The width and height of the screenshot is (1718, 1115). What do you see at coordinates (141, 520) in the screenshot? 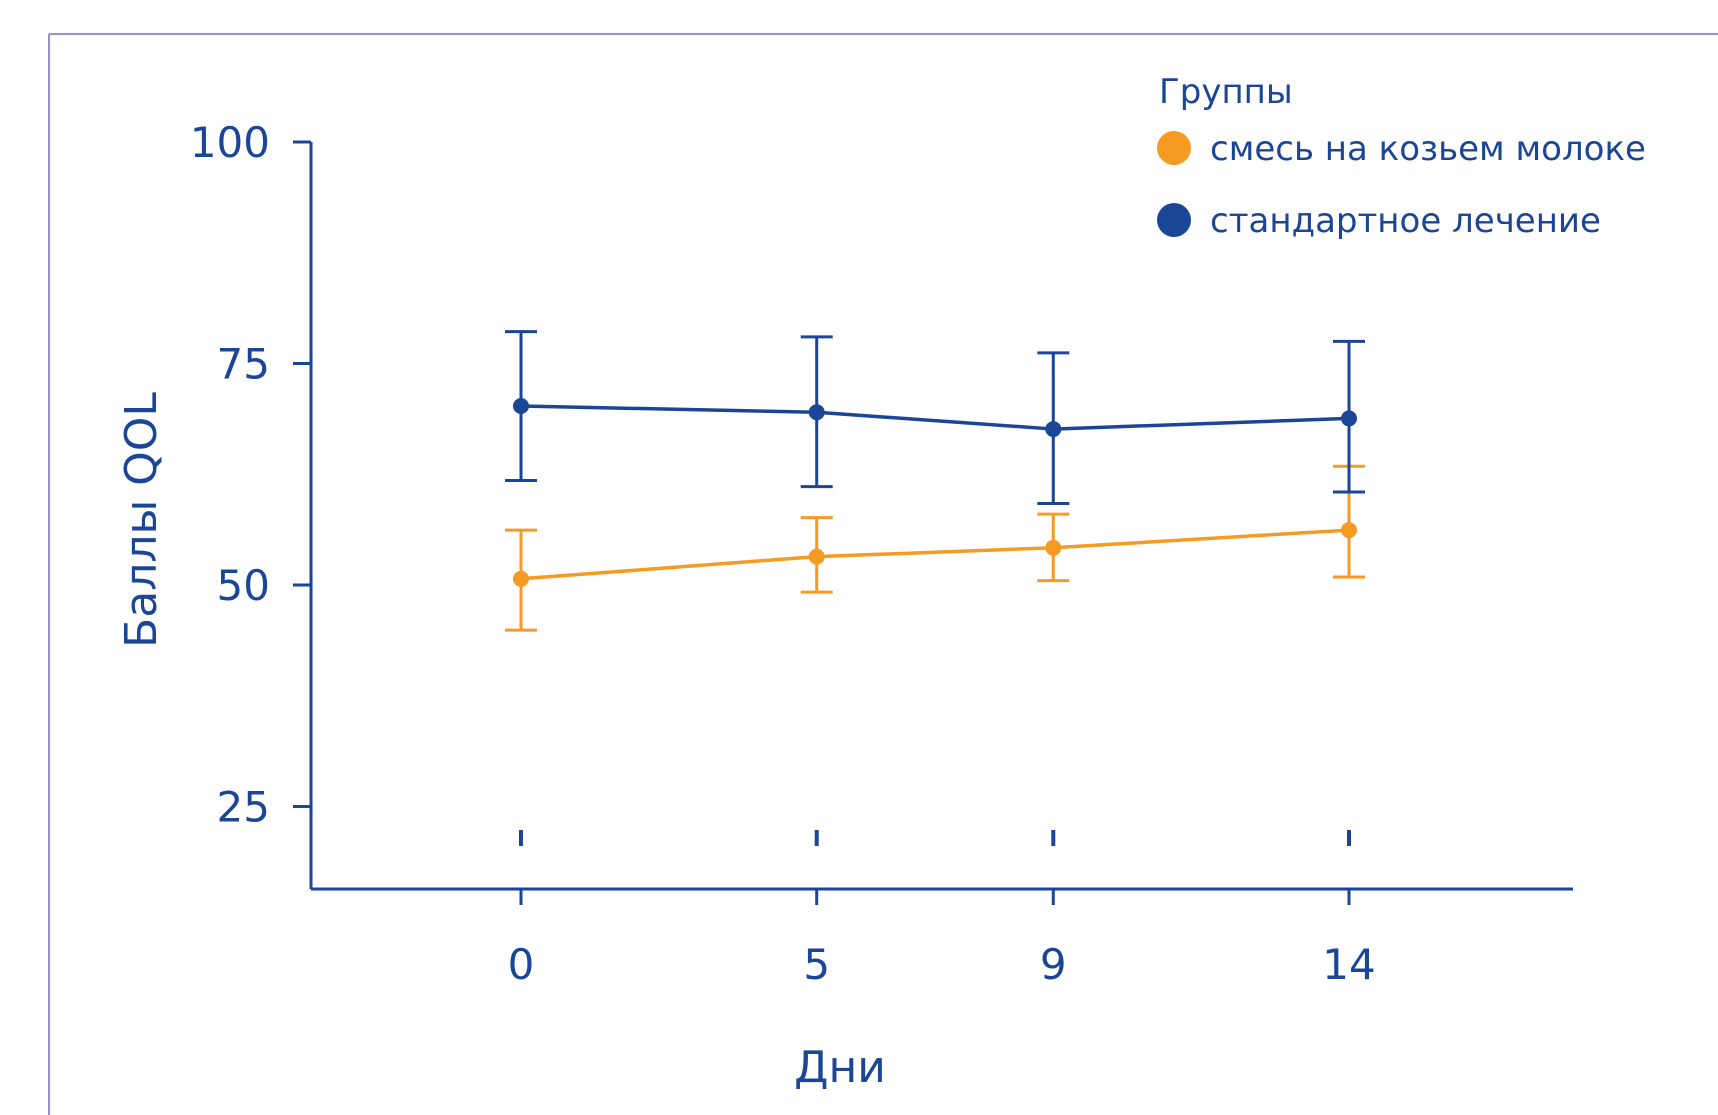
I see `y-axis-title: Баллы QOL` at bounding box center [141, 520].